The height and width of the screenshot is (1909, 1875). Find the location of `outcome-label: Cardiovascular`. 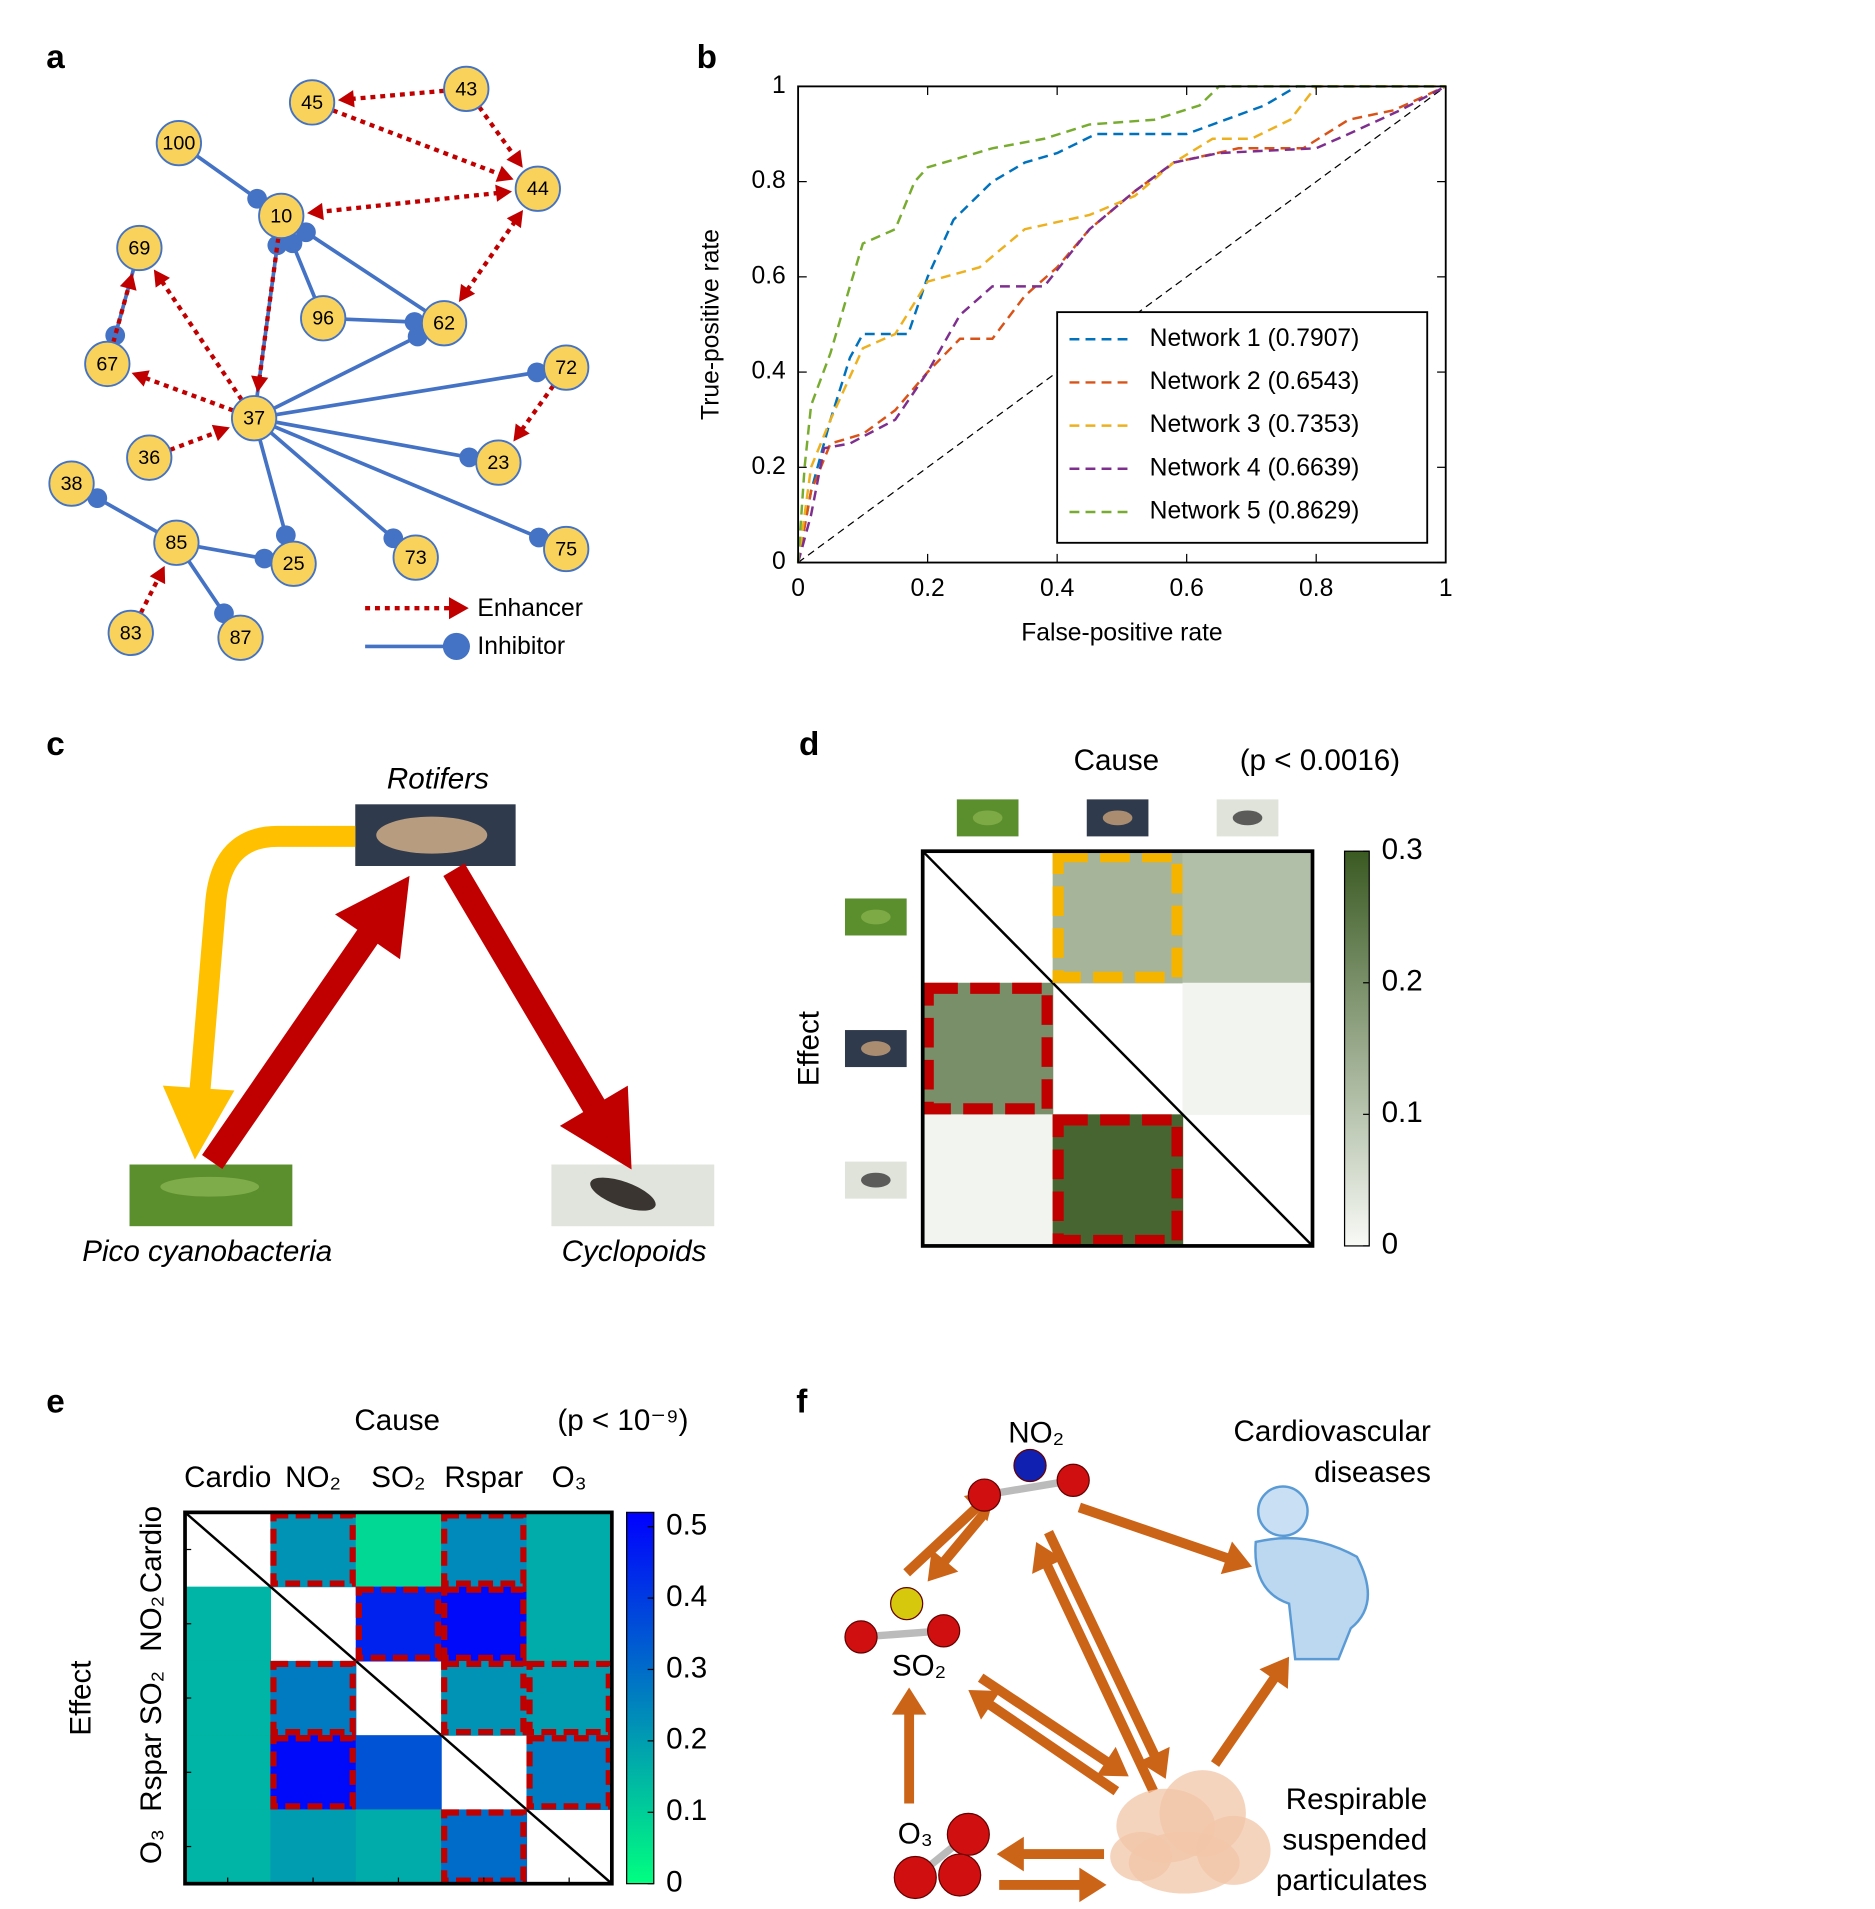

outcome-label: Cardiovascular is located at coordinates (1333, 1431).